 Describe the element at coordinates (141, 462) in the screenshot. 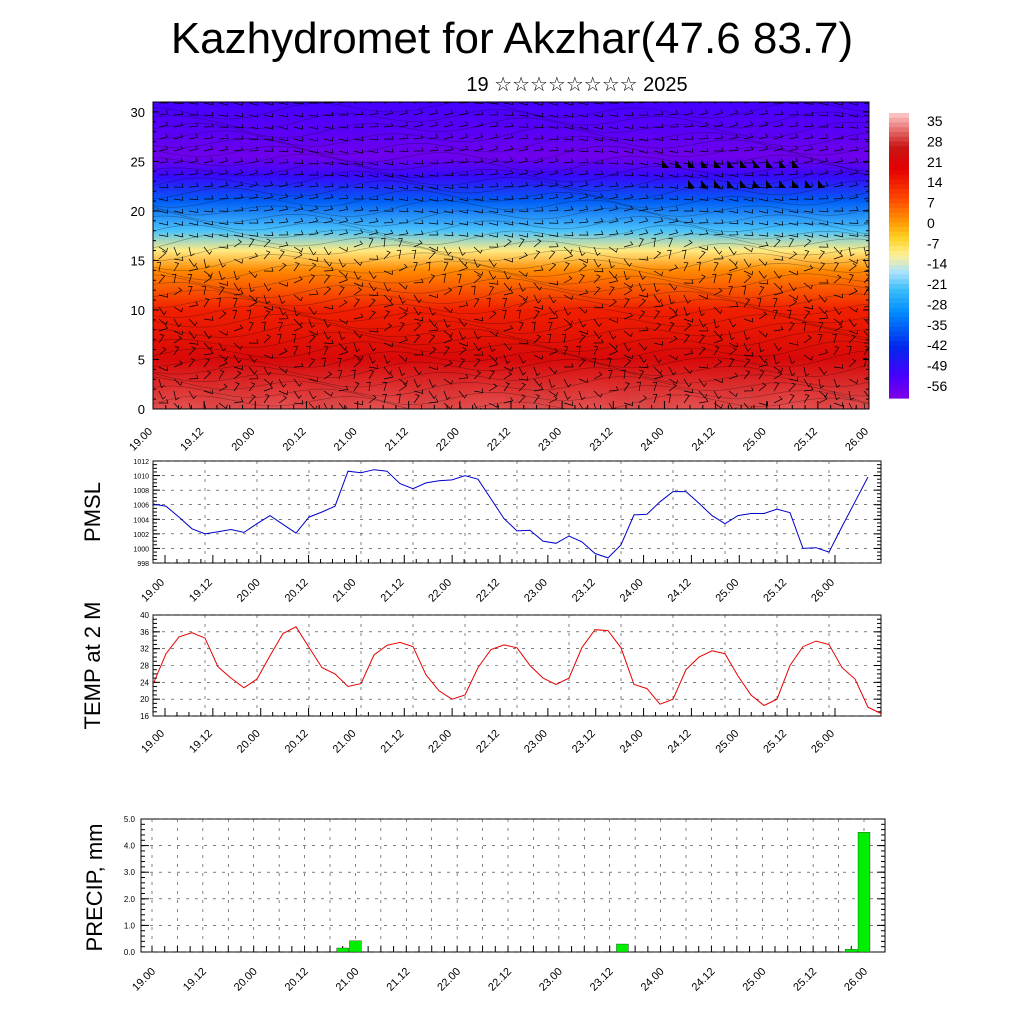

I see `y-tick-label: 1012` at that location.